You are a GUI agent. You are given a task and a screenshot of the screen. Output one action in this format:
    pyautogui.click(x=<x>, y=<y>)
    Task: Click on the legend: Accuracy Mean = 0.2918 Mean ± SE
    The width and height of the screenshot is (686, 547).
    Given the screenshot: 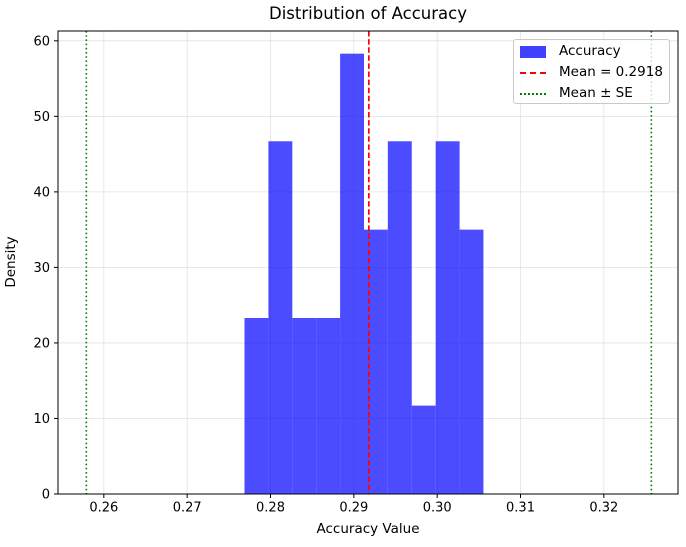 What is the action you would take?
    pyautogui.click(x=591, y=71)
    